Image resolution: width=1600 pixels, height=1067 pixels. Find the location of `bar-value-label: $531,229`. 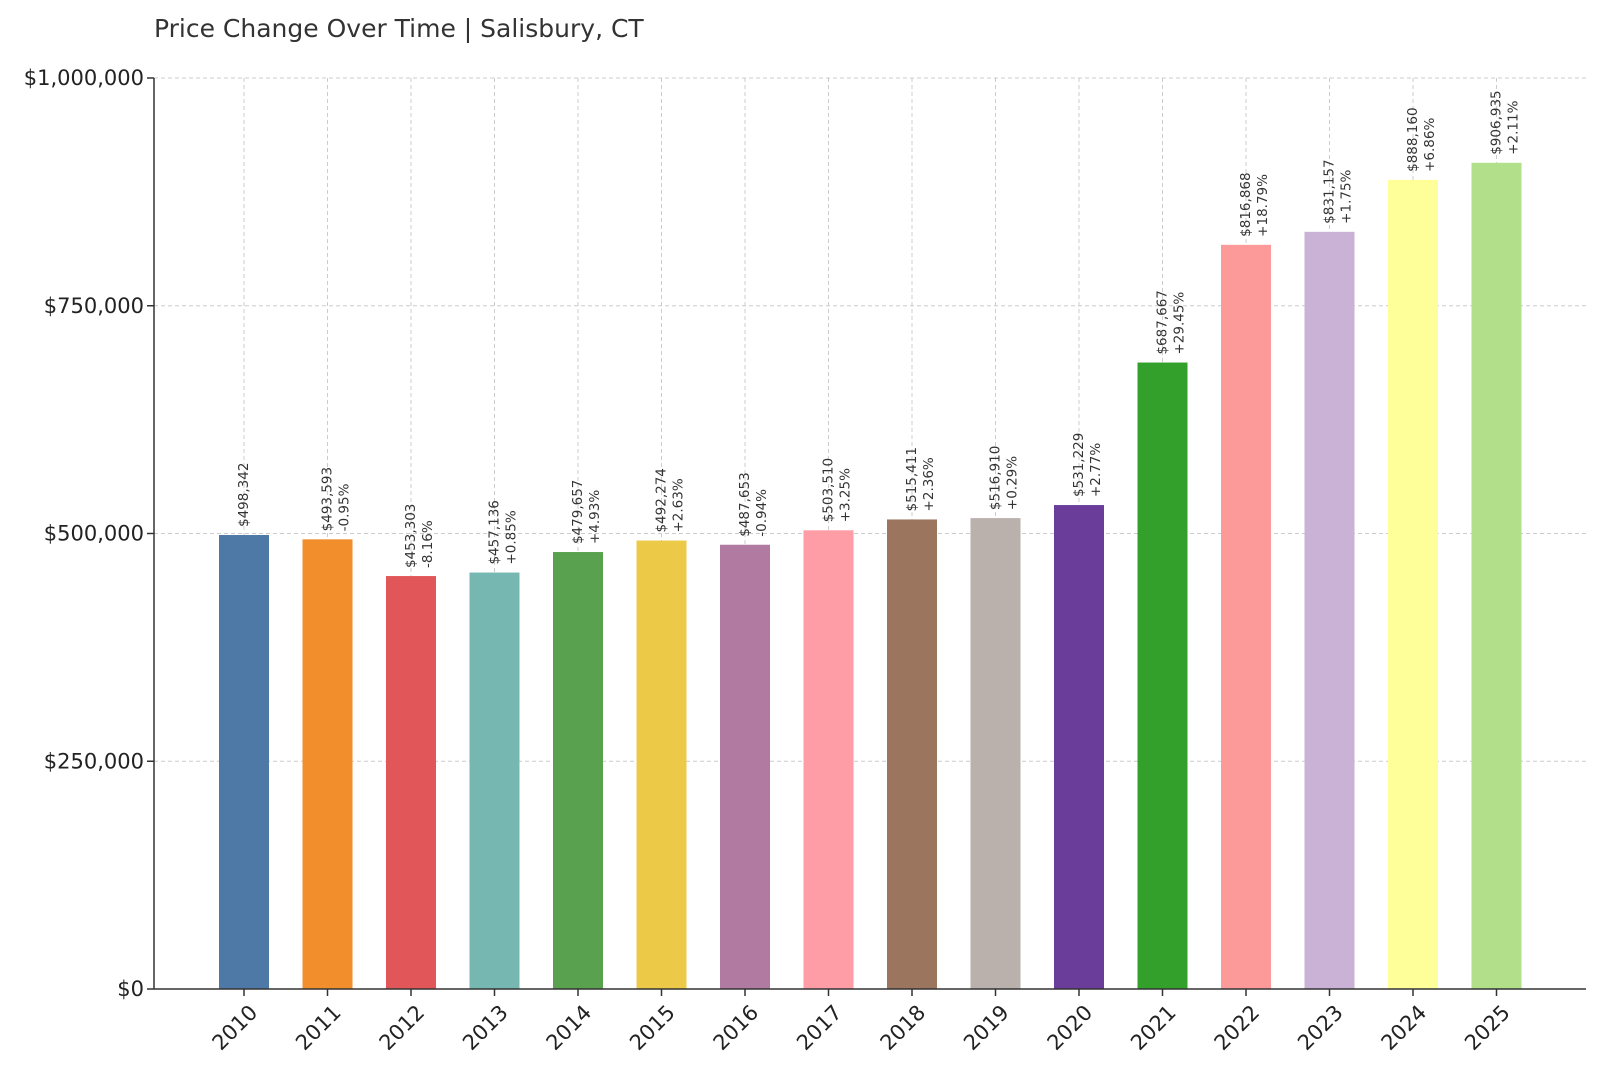

bar-value-label: $531,229 is located at coordinates (1079, 465).